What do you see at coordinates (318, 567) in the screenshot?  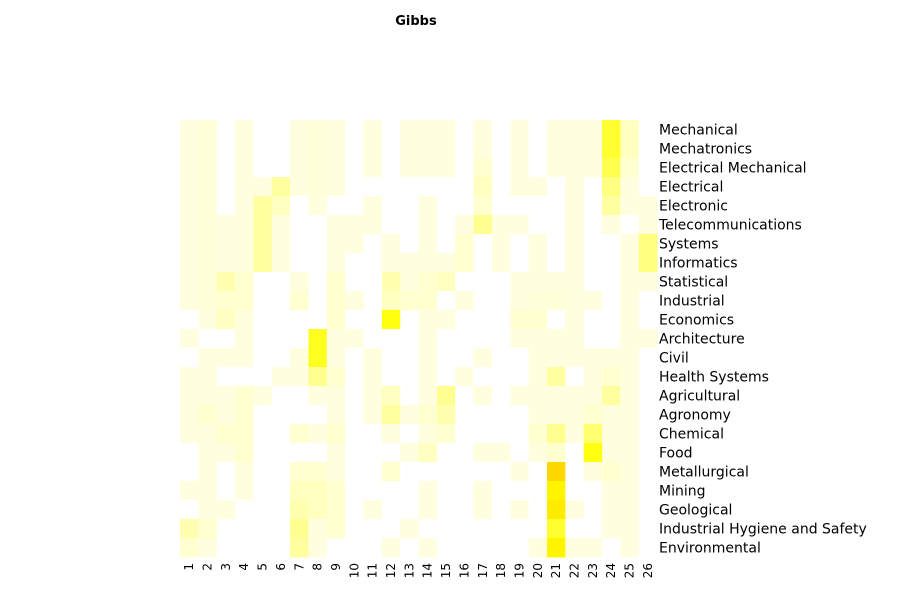 I see `column-label: 8` at bounding box center [318, 567].